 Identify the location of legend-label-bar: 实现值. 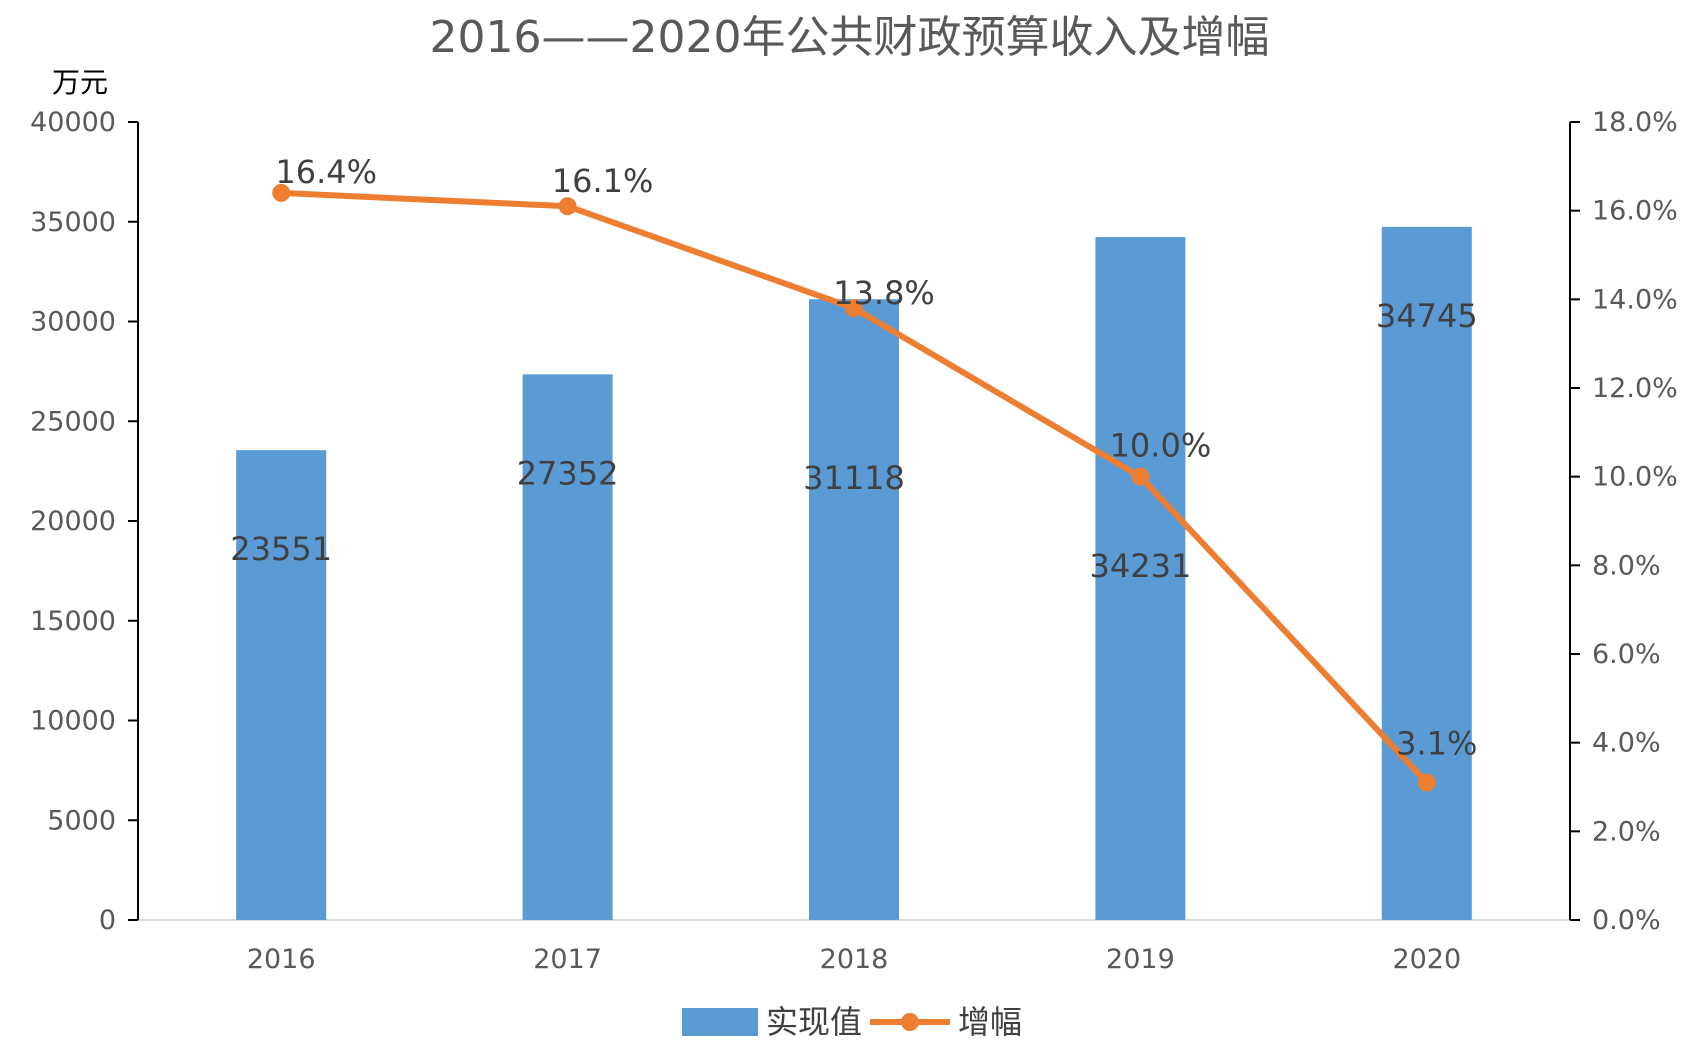
(814, 1022).